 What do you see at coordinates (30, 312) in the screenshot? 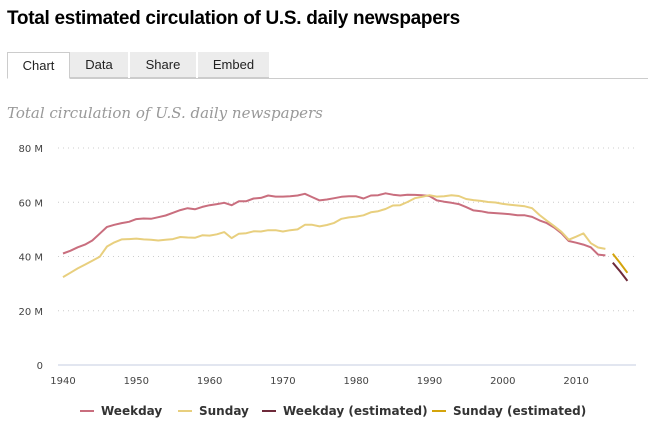
I see `y-tick-label: 20 M` at bounding box center [30, 312].